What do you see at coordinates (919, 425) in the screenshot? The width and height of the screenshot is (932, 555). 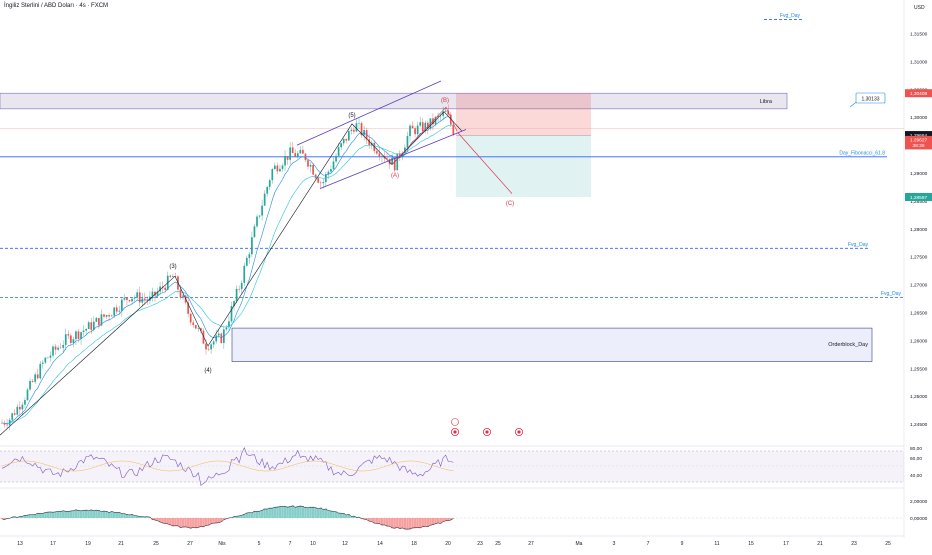 I see `y-tick-label: 1,24500` at bounding box center [919, 425].